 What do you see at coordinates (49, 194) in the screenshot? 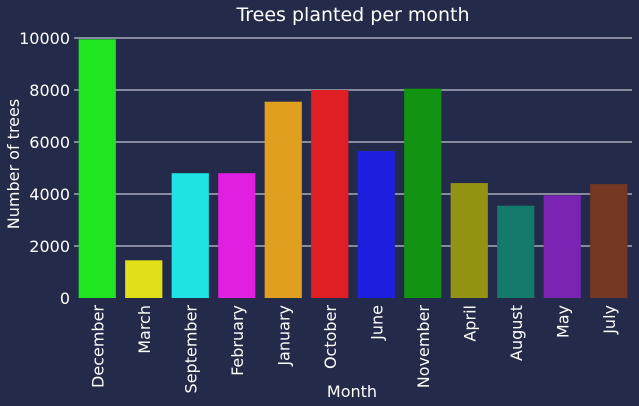
I see `y-tick-label: 4000` at bounding box center [49, 194].